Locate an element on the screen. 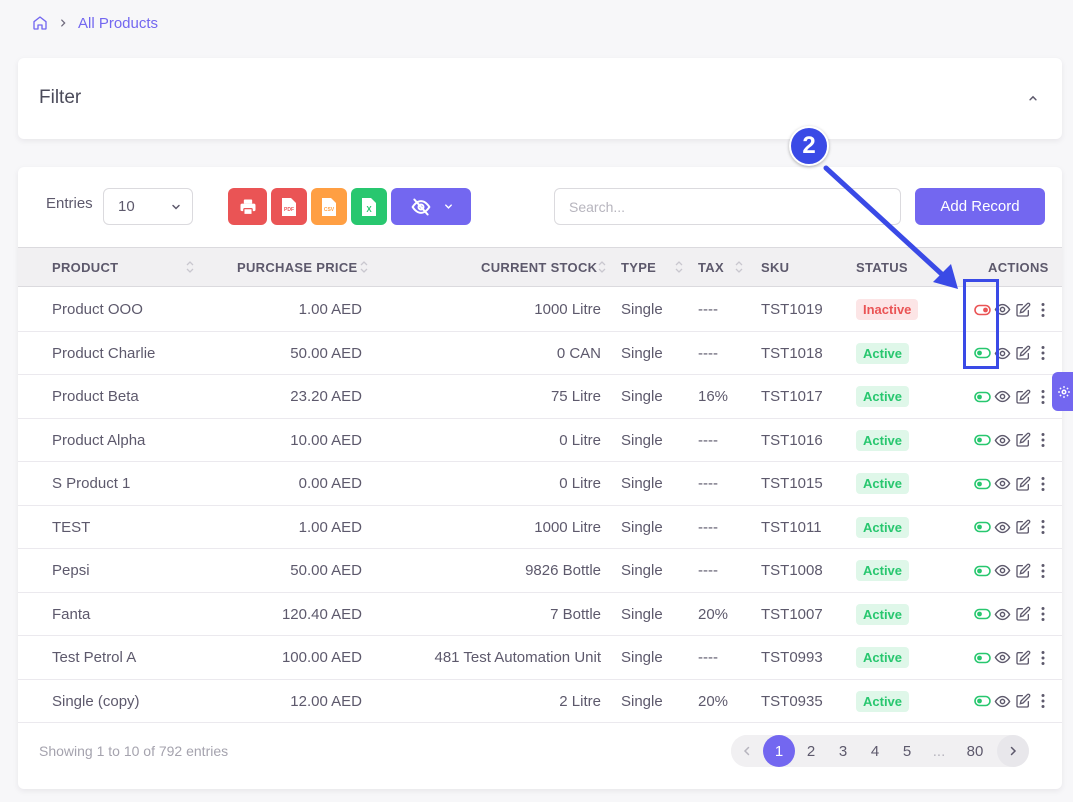 The width and height of the screenshot is (1073, 802). product-name: Test Petrol A is located at coordinates (94, 657).